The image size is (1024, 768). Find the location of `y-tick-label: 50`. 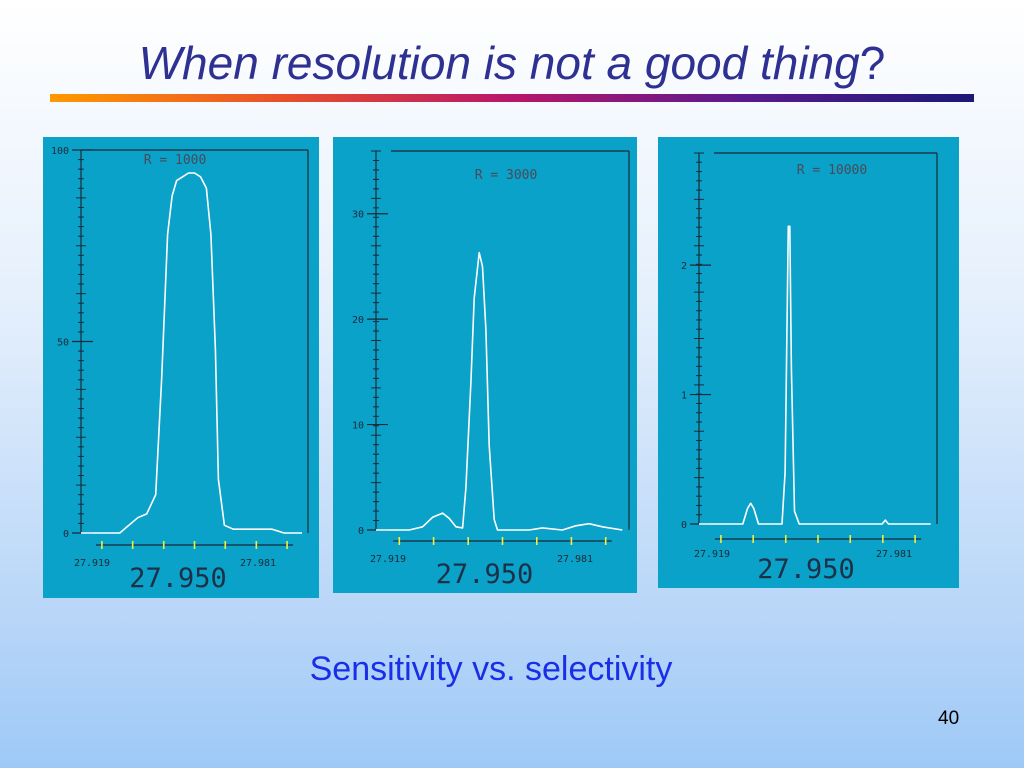

y-tick-label: 50 is located at coordinates (63, 343).